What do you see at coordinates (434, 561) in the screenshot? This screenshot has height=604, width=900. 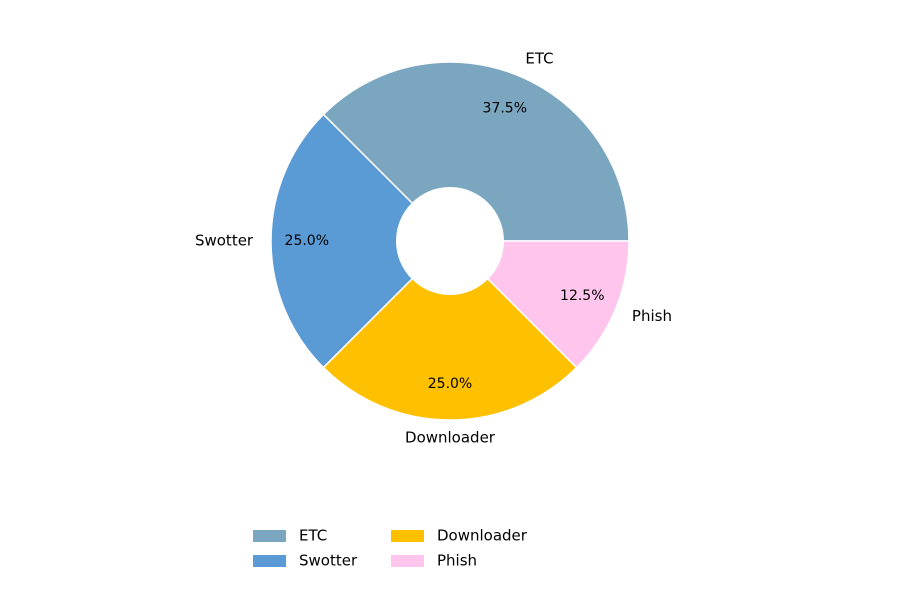 I see `legend-entry-phish: Phish` at bounding box center [434, 561].